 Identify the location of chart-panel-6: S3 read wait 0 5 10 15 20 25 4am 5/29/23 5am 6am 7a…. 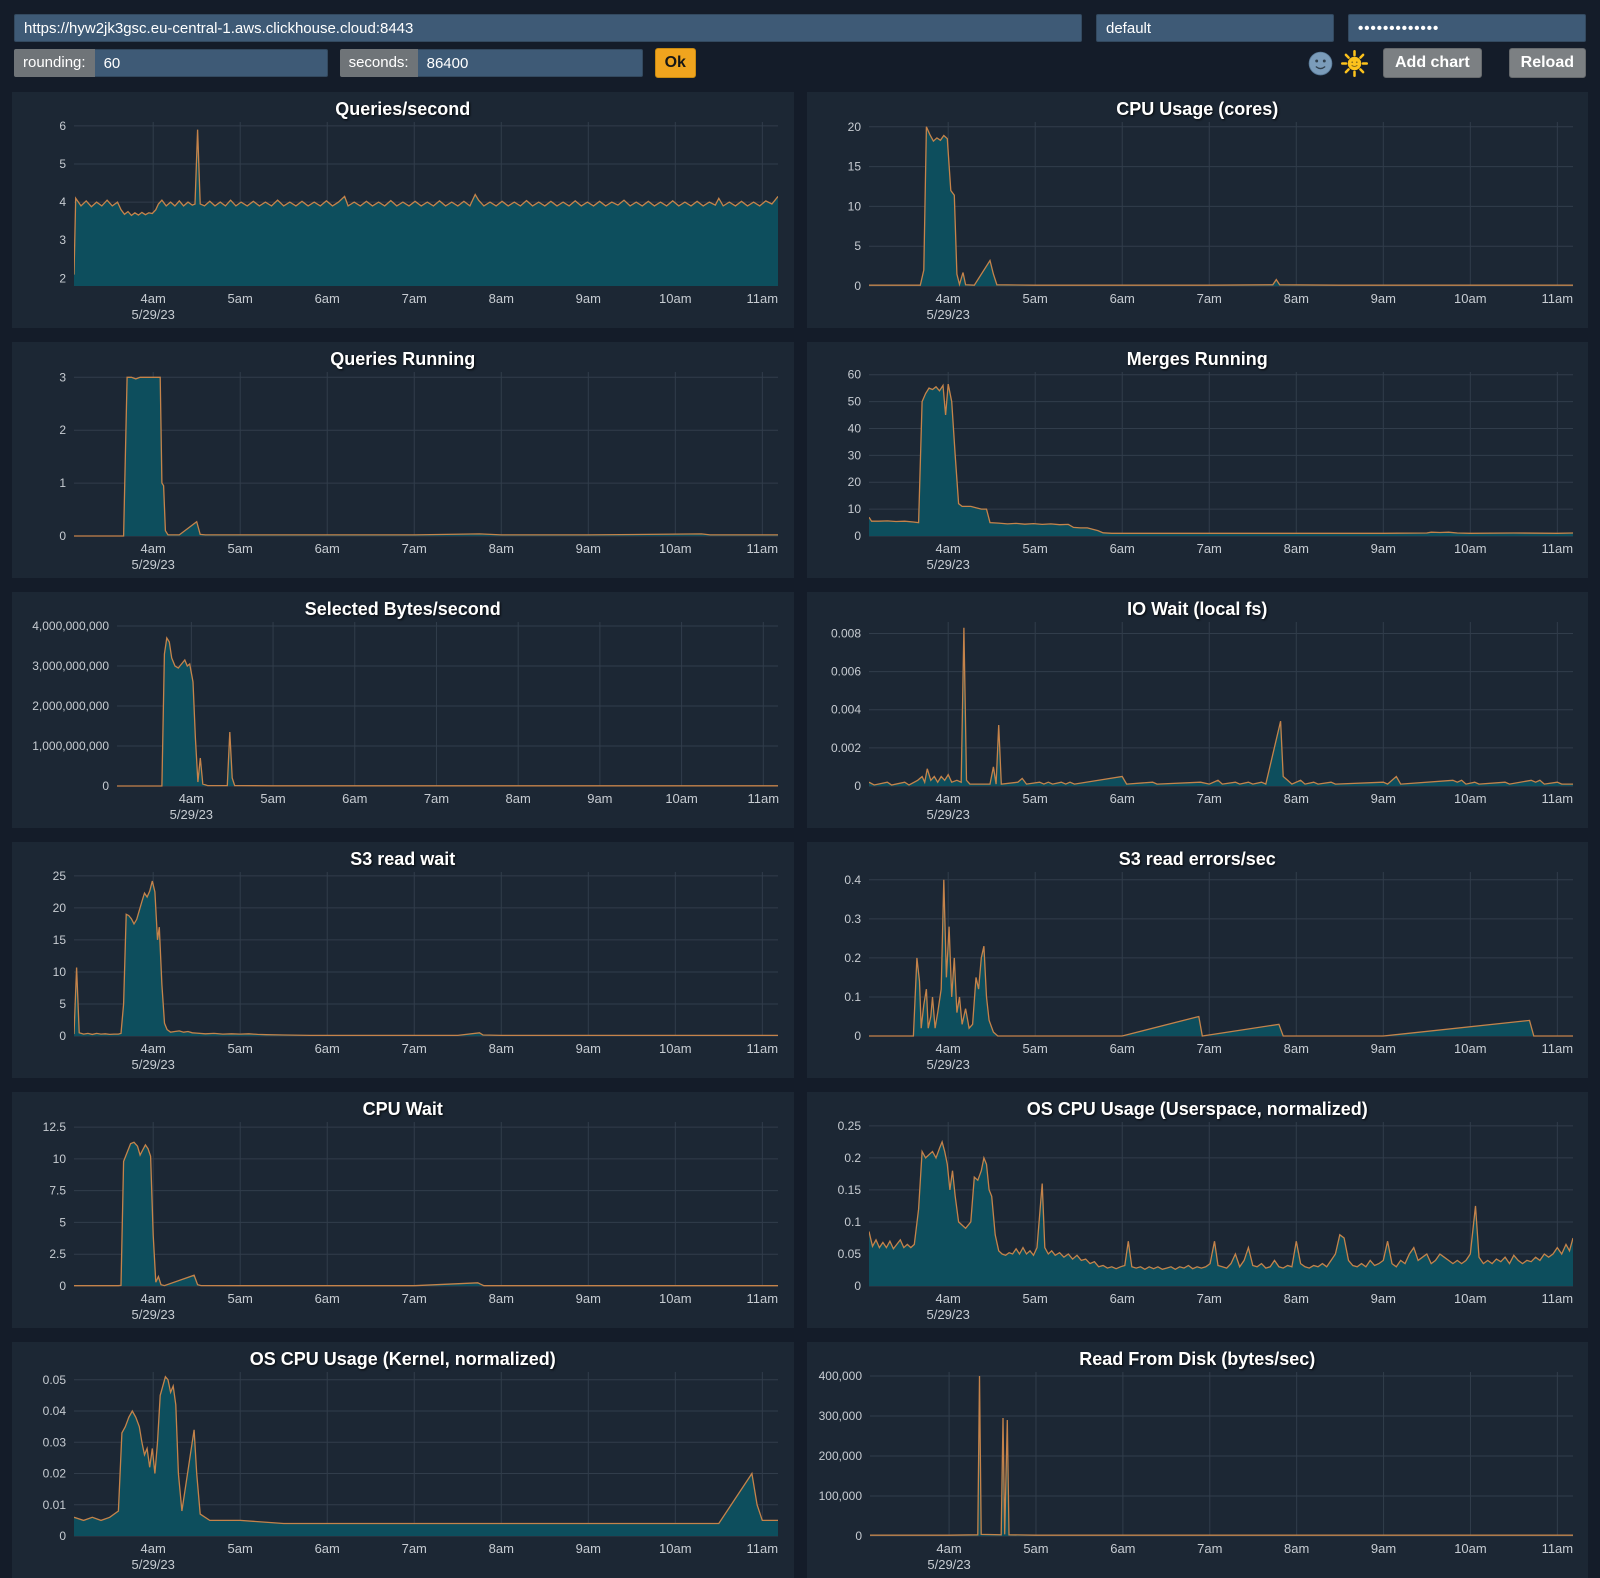
(403, 960).